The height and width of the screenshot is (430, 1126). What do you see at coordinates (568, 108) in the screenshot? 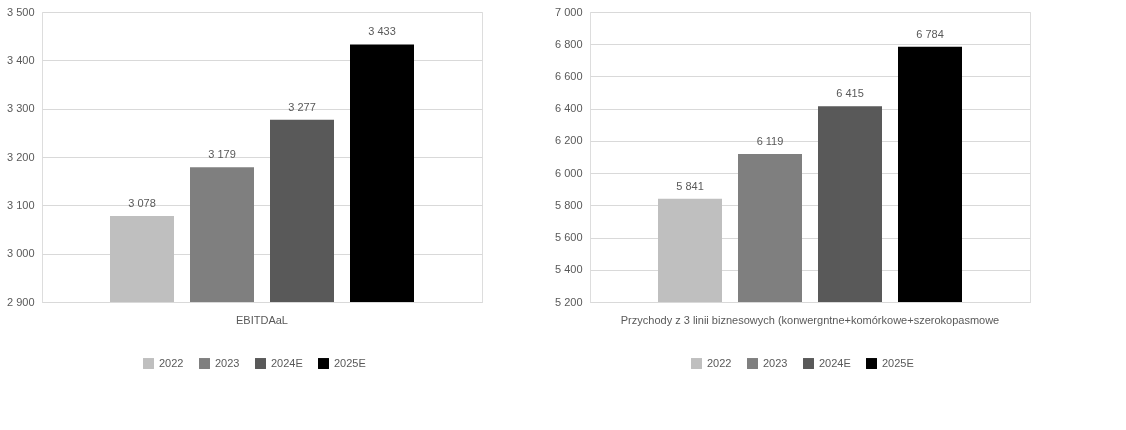
I see `y-tick-label: 6 400` at bounding box center [568, 108].